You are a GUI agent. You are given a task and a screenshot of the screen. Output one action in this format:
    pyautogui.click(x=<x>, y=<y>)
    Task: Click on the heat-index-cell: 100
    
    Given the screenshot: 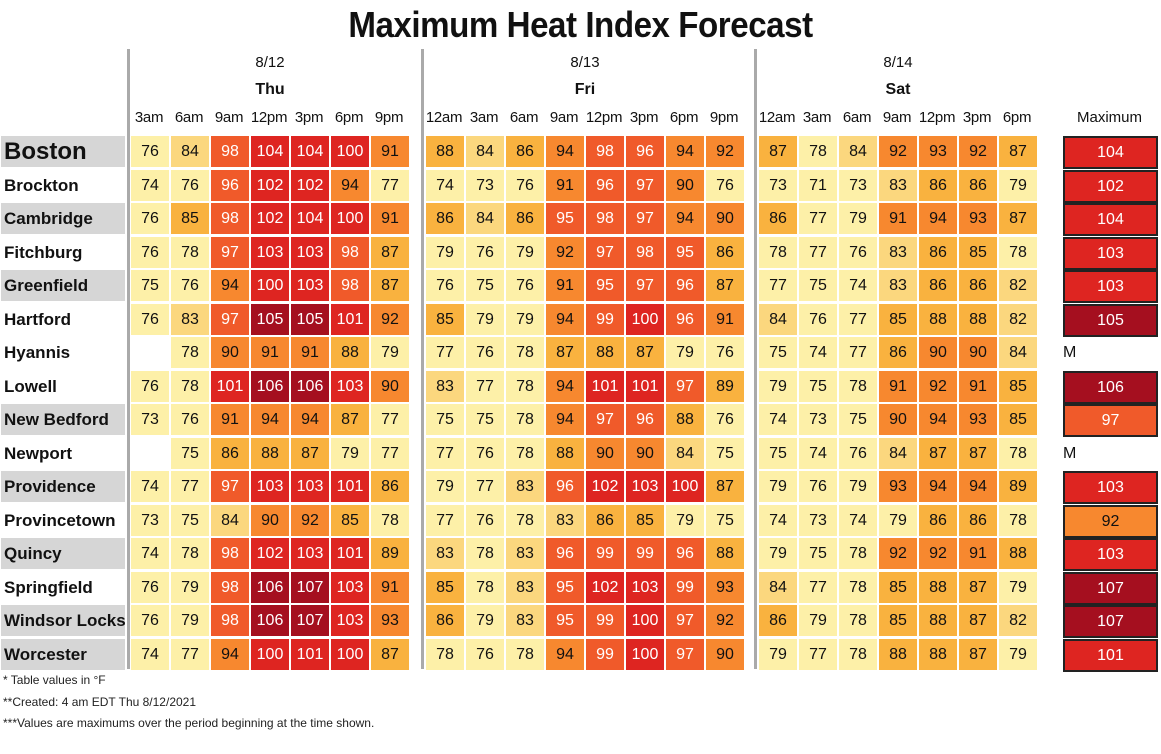 What is the action you would take?
    pyautogui.click(x=350, y=218)
    